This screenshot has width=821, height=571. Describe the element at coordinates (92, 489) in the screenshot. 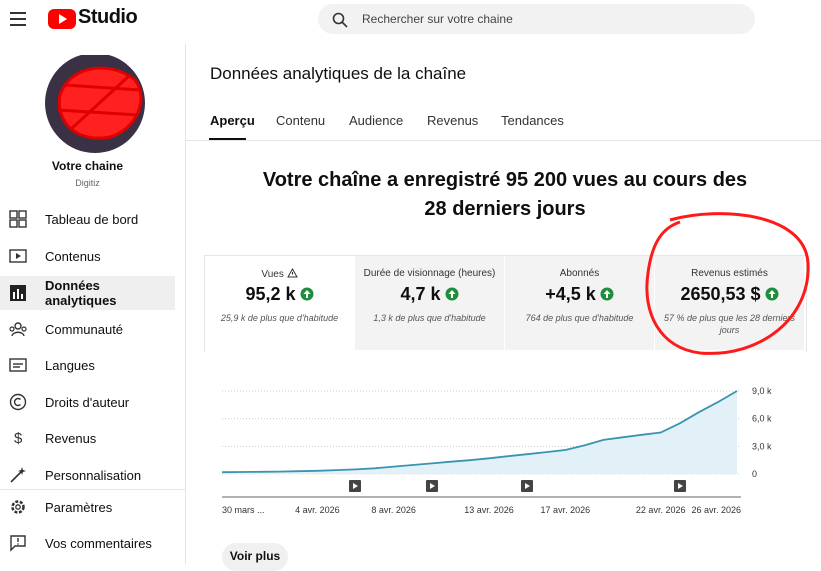

I see `sidebar-divider` at that location.